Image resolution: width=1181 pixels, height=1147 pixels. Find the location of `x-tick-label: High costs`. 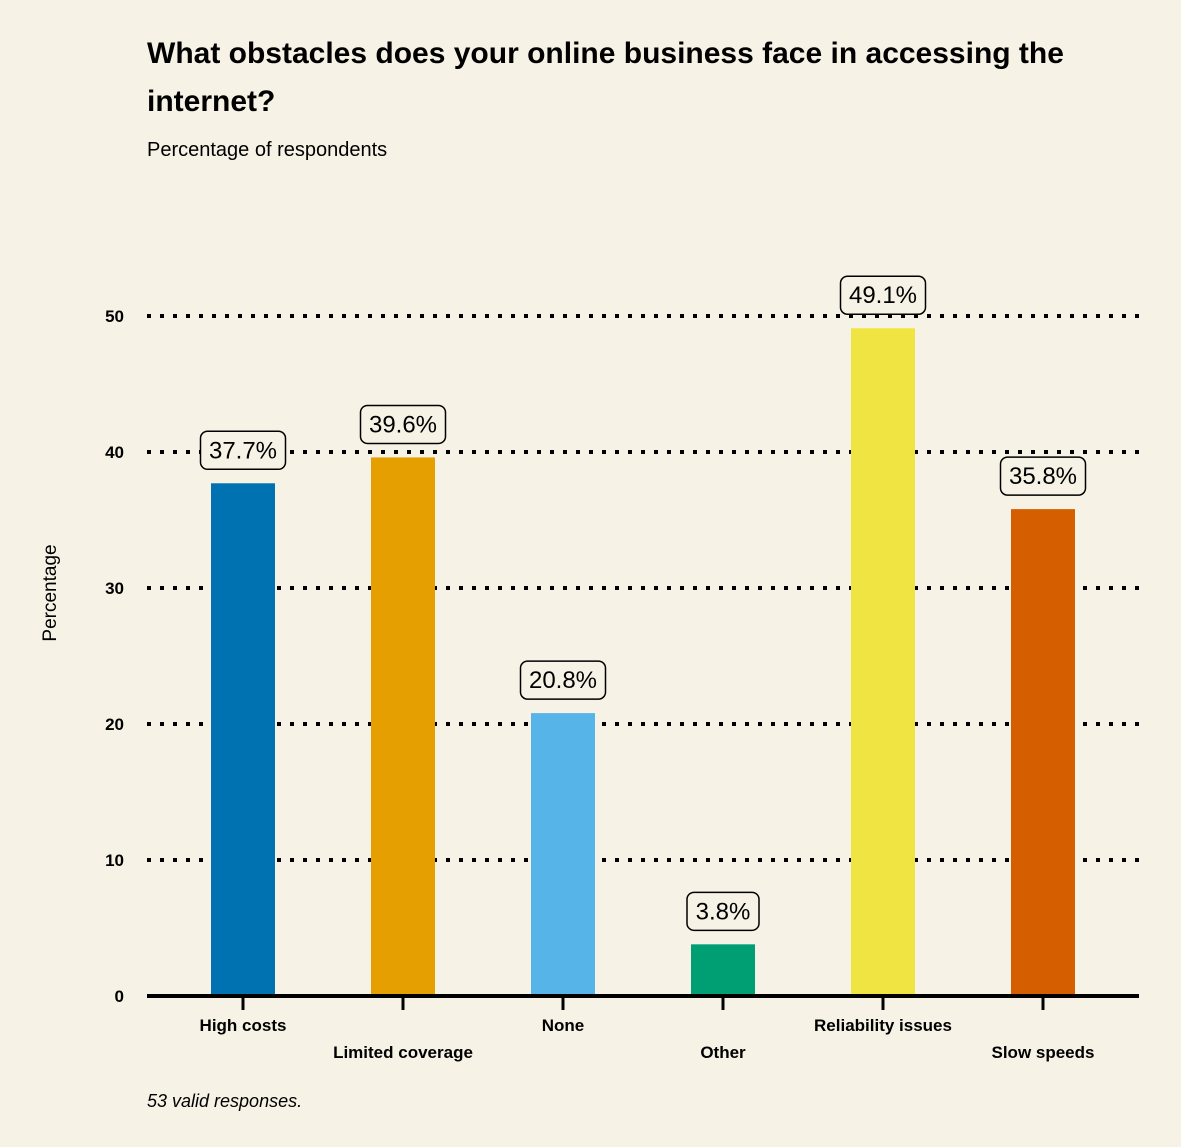

x-tick-label: High costs is located at coordinates (243, 1025).